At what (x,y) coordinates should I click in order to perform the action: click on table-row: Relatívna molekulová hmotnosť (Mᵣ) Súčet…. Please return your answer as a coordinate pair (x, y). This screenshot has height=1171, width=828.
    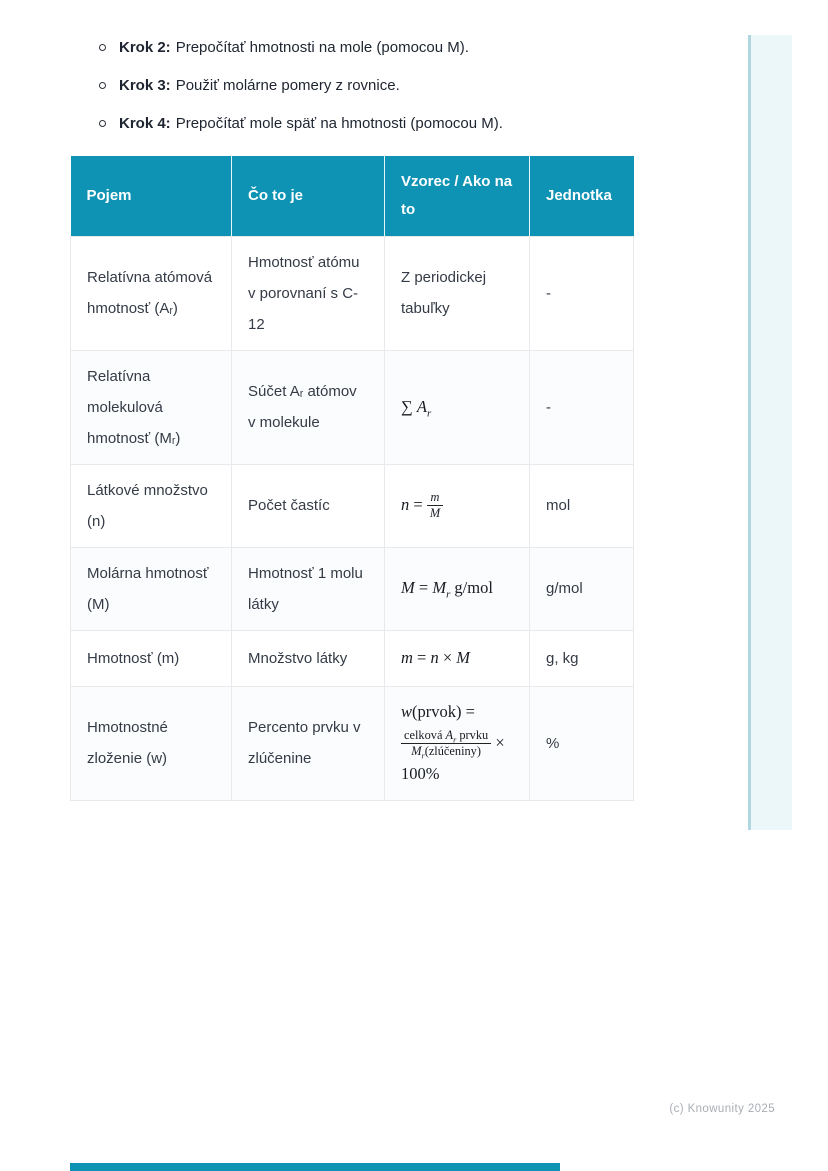
    Looking at the image, I should click on (352, 407).